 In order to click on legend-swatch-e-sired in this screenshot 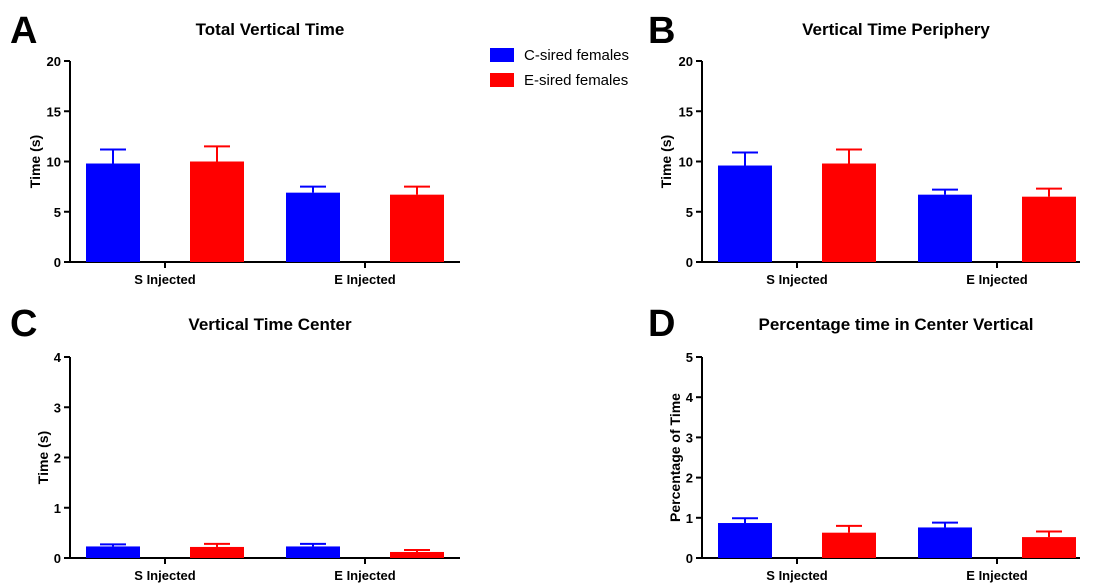, I will do `click(502, 80)`.